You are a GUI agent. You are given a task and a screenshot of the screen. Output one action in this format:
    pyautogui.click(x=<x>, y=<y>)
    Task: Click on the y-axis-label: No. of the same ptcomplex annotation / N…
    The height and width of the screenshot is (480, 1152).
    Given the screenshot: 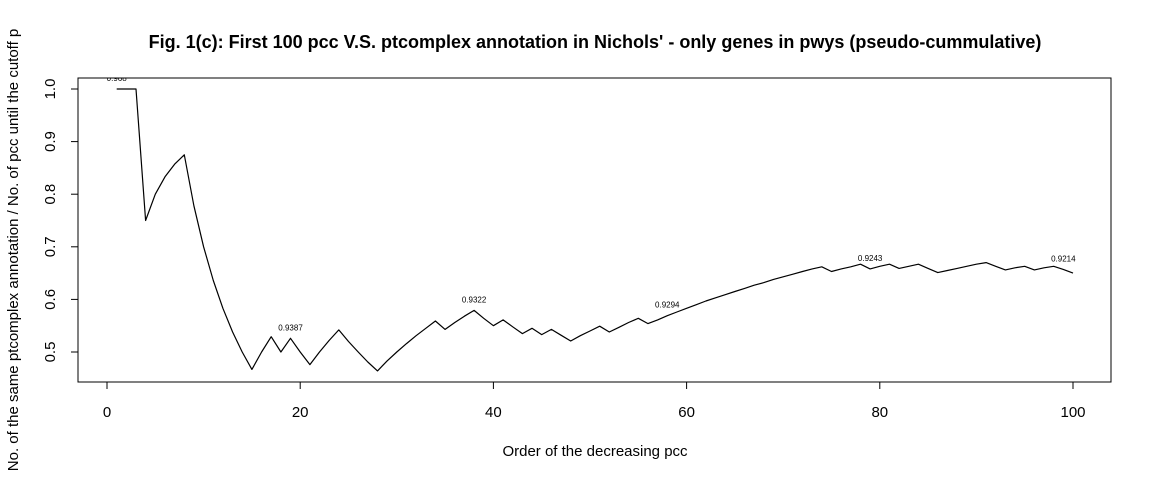 What is the action you would take?
    pyautogui.click(x=13, y=250)
    